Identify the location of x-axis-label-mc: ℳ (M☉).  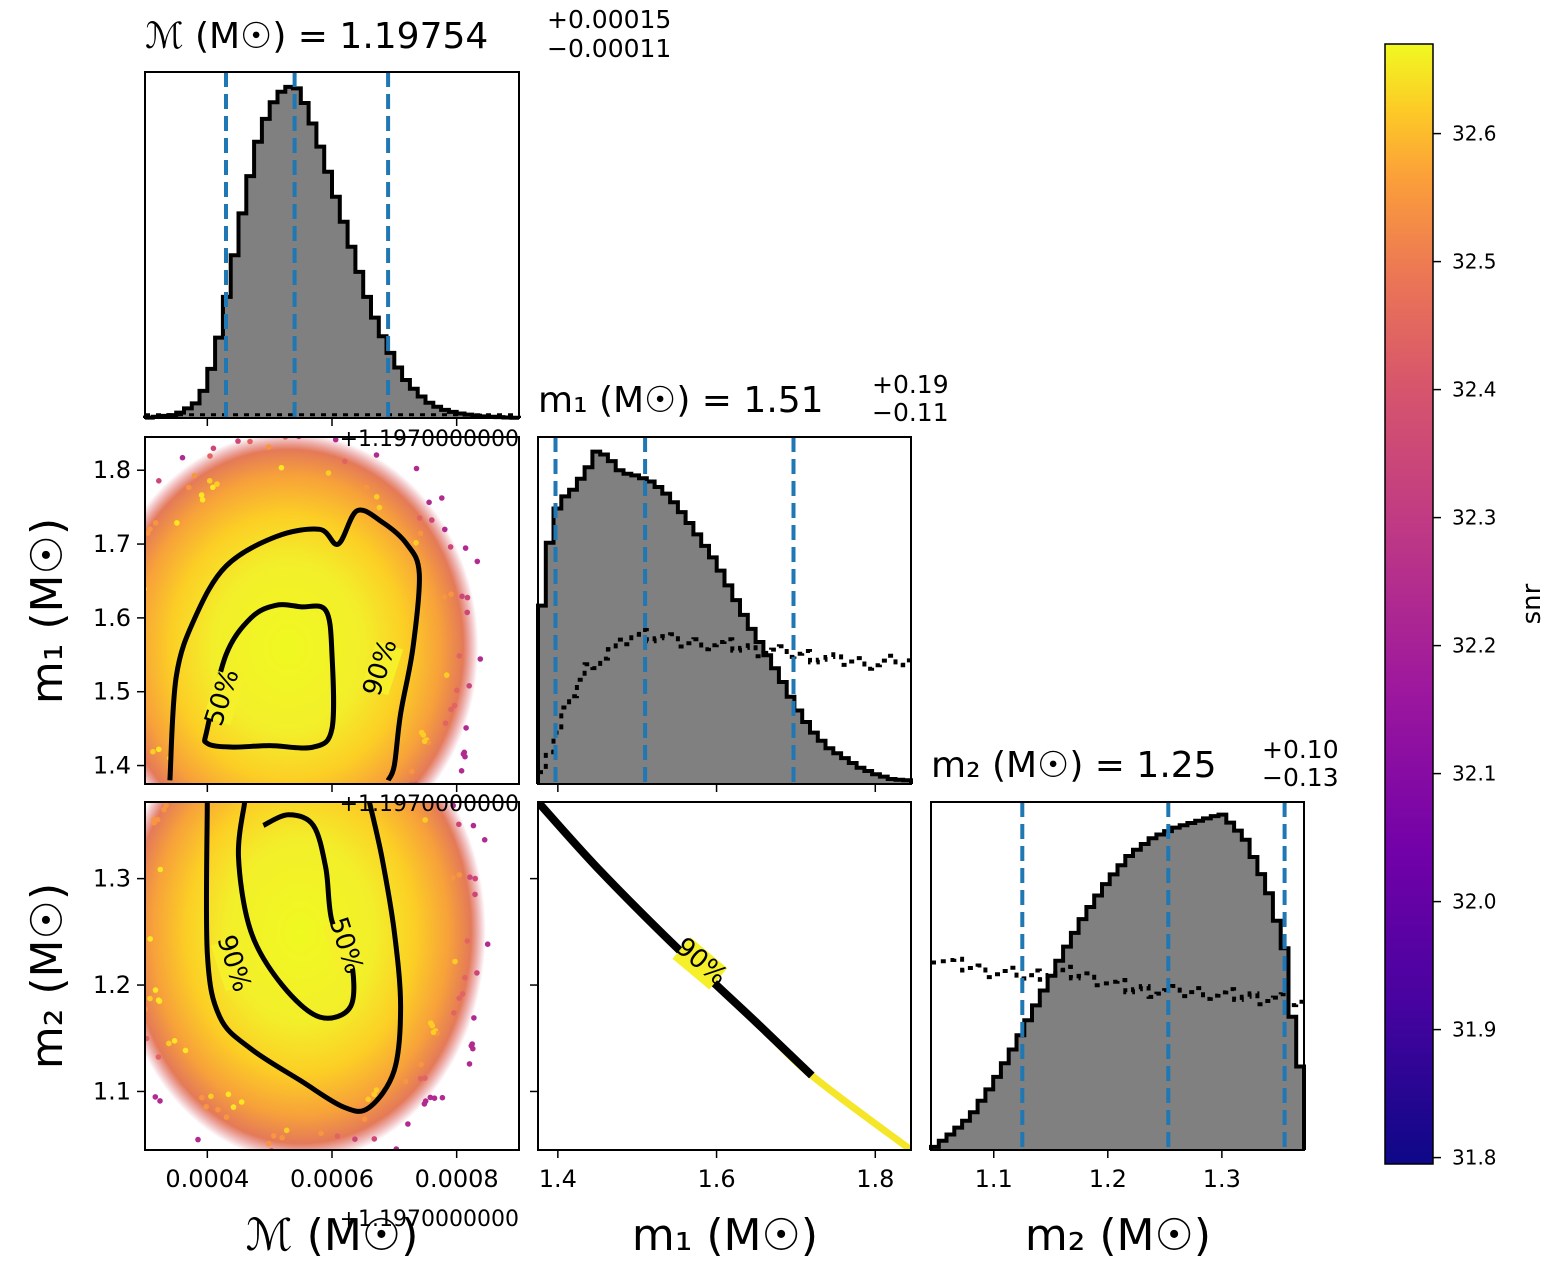
(332, 1235).